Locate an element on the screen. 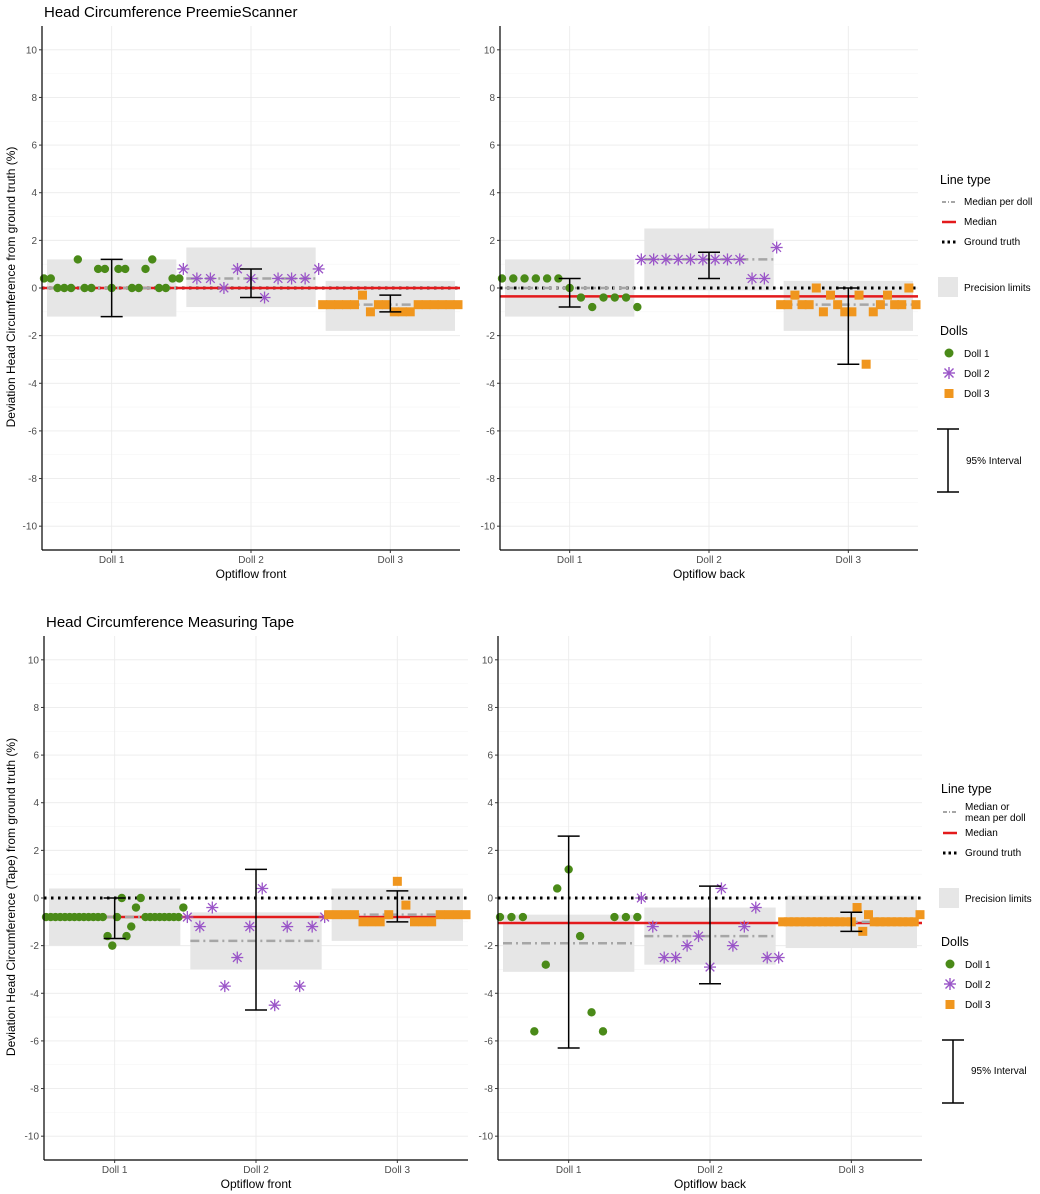 The width and height of the screenshot is (1040, 1194). interval-bar-doll1 is located at coordinates (569, 292).